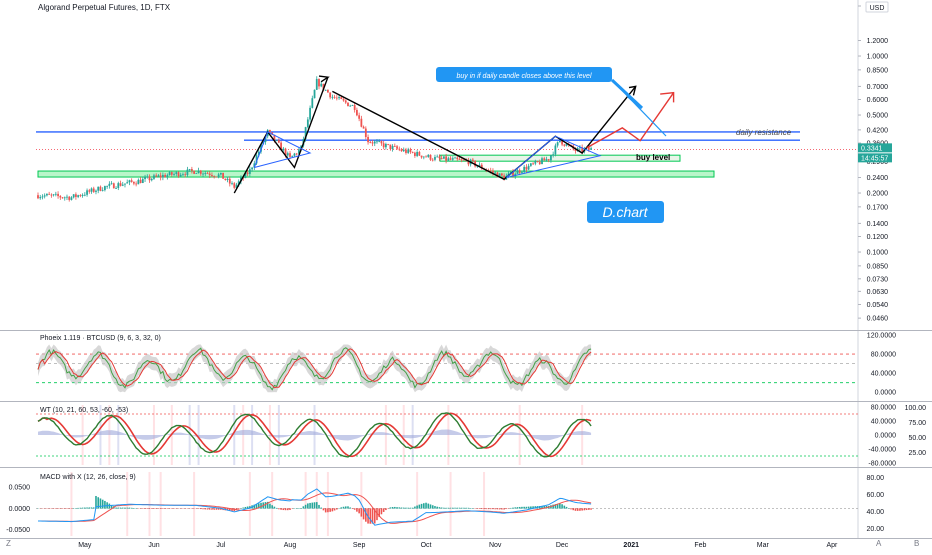 The width and height of the screenshot is (932, 555). Describe the element at coordinates (878, 41) in the screenshot. I see `price-tick-label: 1.2000` at that location.